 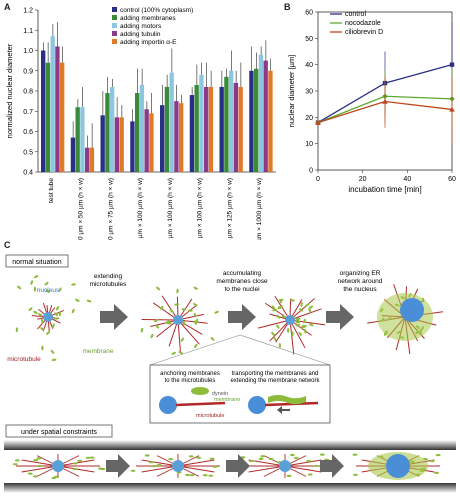 I want to click on x-tick-label: 0, so click(x=318, y=179).